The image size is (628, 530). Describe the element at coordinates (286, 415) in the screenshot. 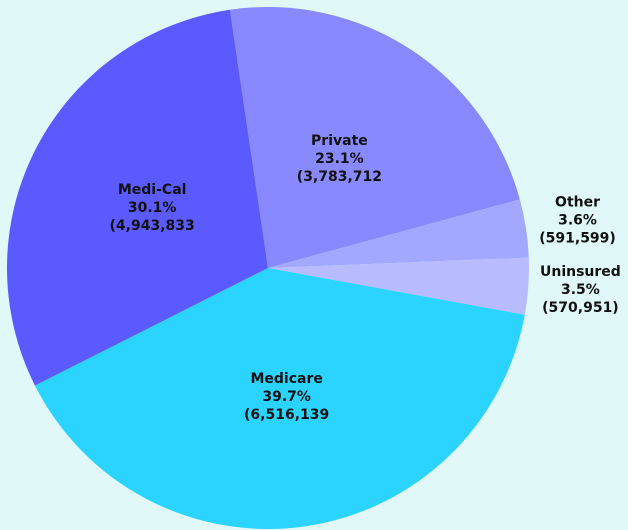

I see `slice-label: (6,516,139` at that location.